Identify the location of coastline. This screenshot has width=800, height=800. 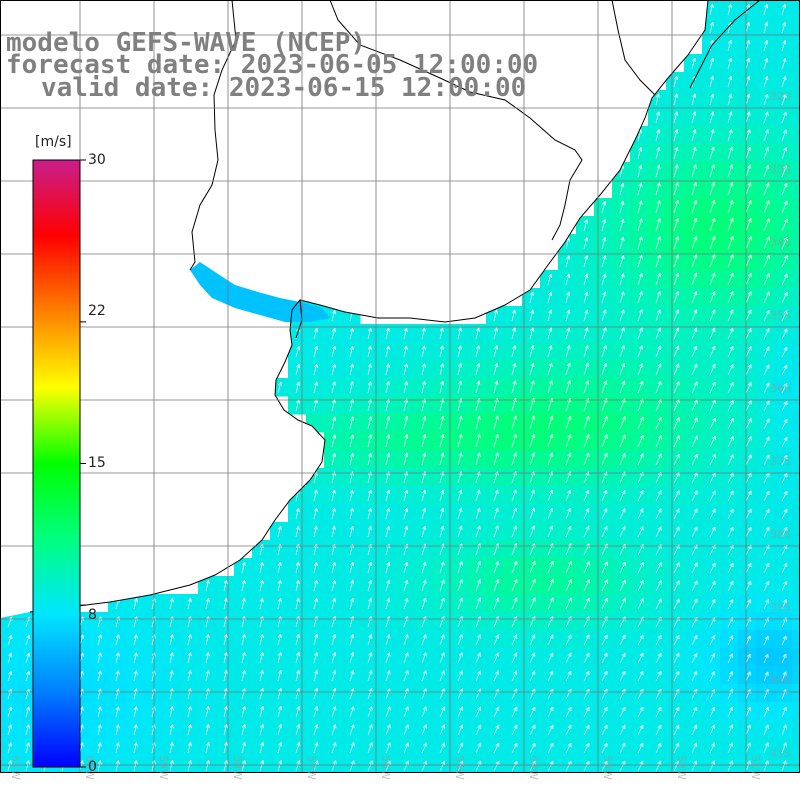
(633, 48).